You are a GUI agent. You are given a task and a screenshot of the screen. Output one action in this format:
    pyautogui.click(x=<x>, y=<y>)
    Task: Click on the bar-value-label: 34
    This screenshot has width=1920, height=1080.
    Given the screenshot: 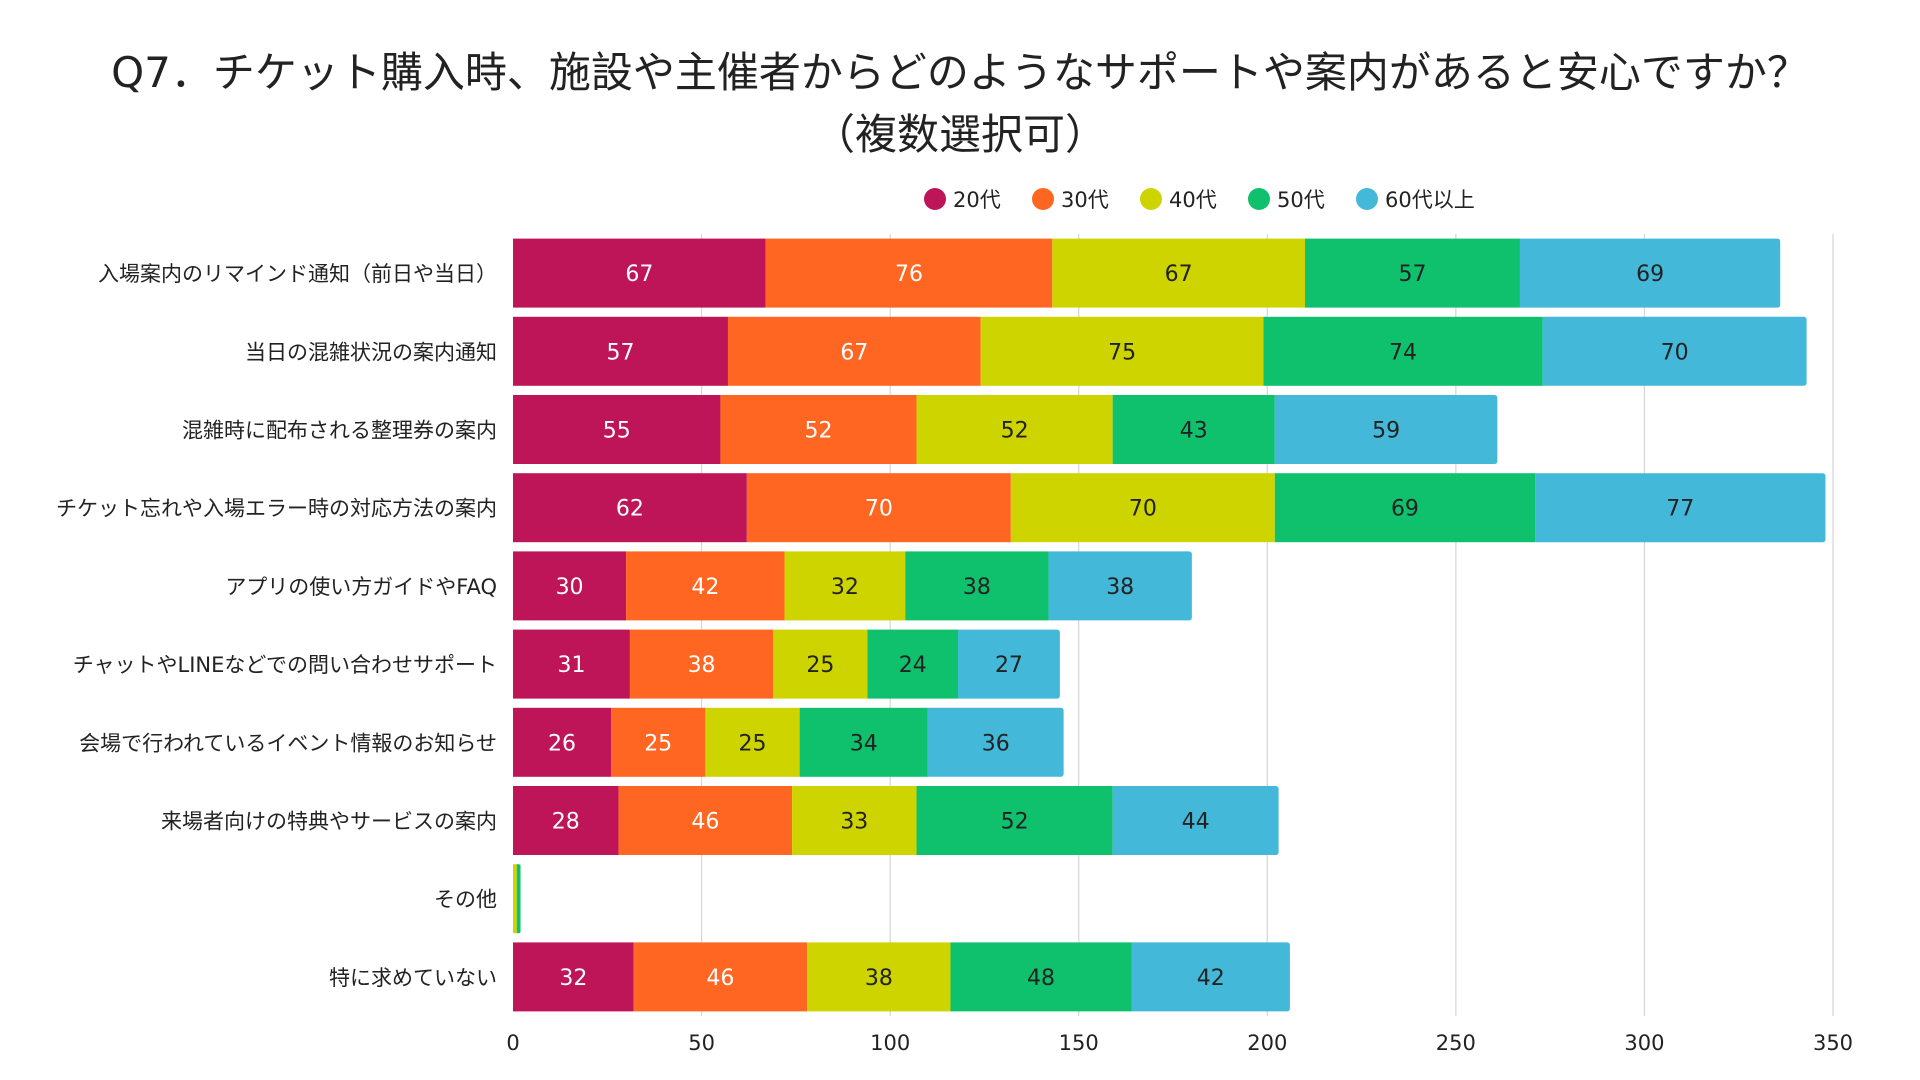 What is the action you would take?
    pyautogui.click(x=864, y=743)
    